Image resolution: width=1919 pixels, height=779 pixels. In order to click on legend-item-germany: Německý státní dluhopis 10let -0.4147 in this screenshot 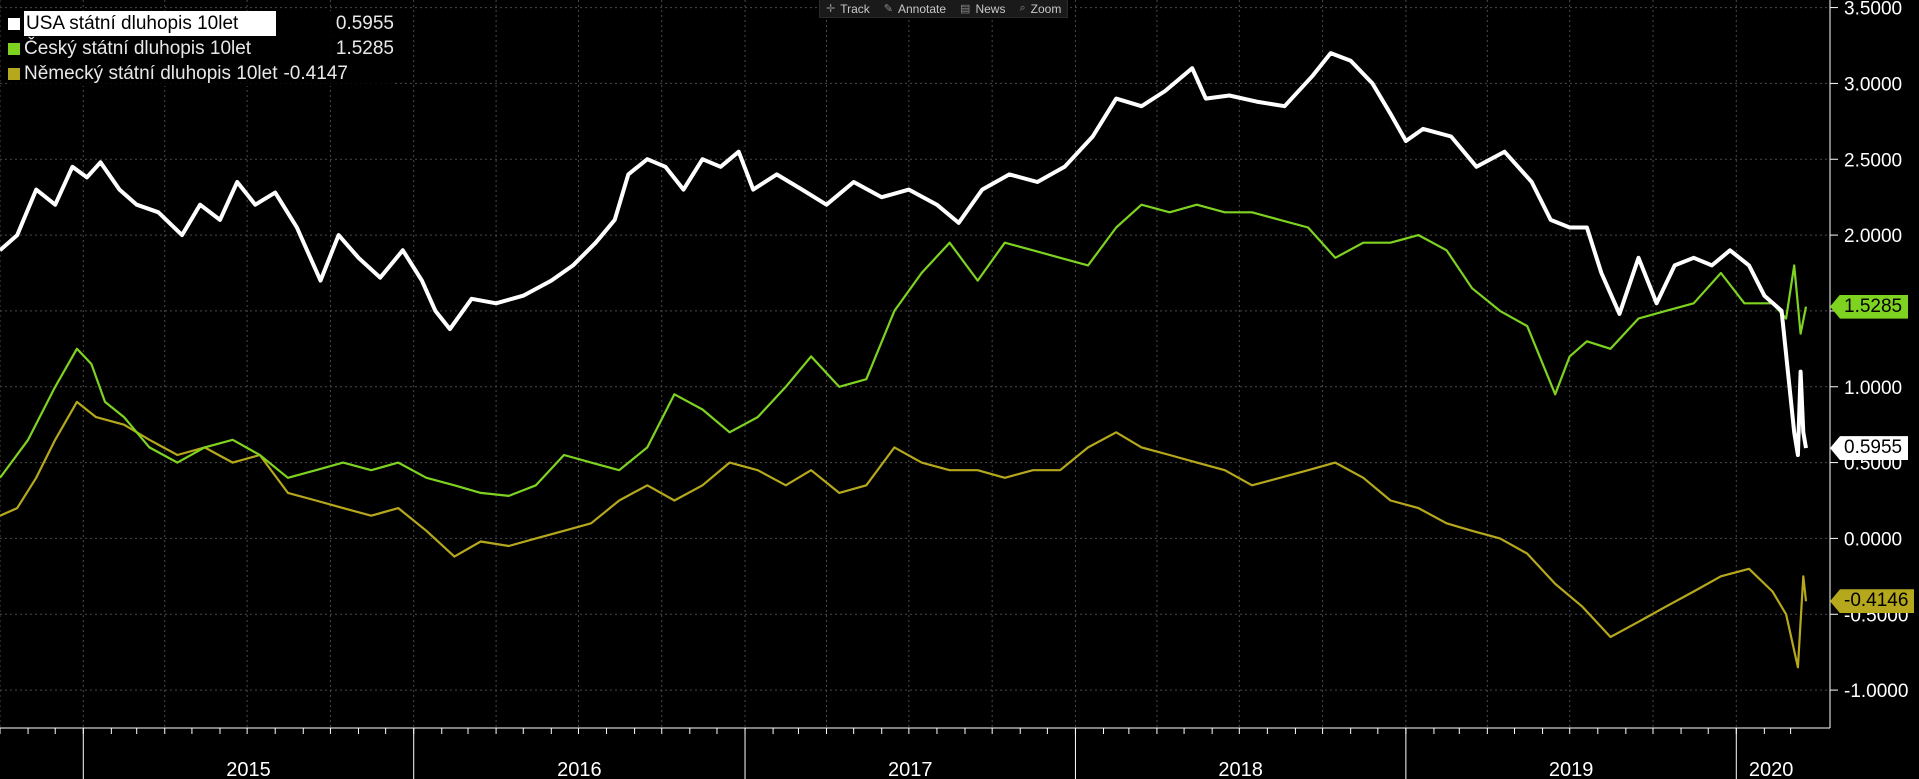, I will do `click(201, 73)`.